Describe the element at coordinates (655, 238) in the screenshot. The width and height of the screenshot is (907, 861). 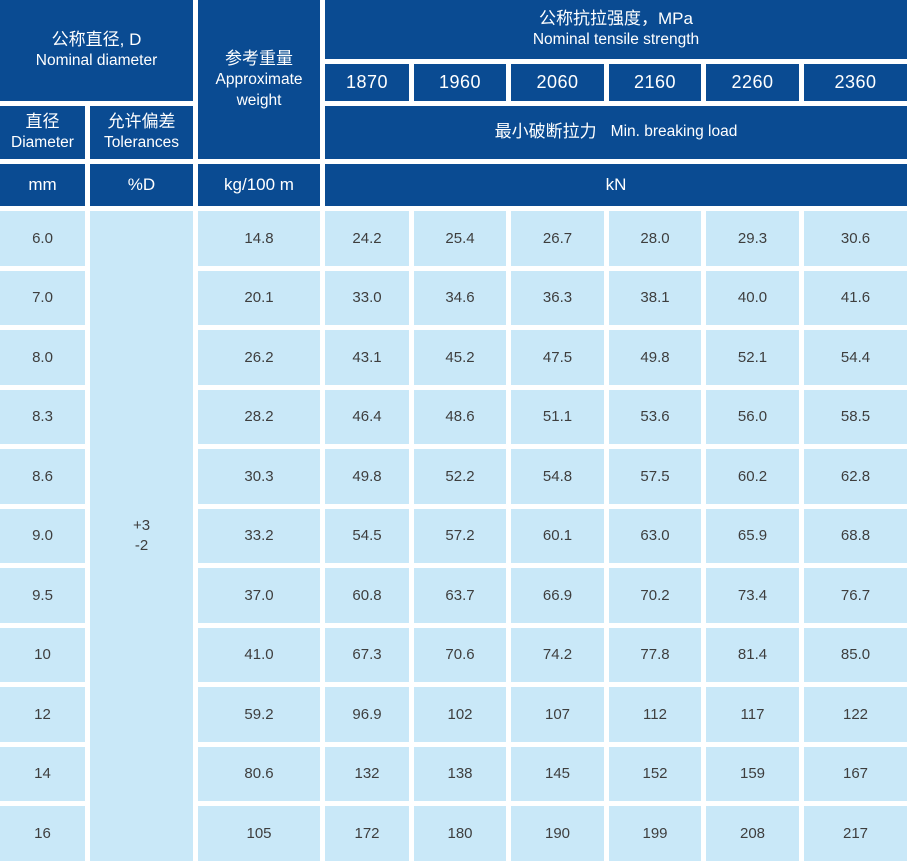
I see `breaking-load-cell: 28.0` at that location.